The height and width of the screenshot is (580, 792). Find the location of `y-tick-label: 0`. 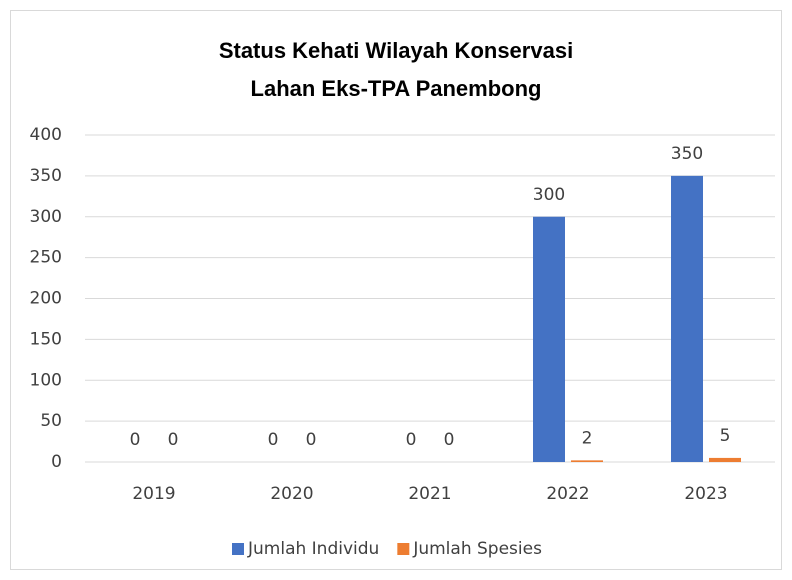

y-tick-label: 0 is located at coordinates (56, 462).